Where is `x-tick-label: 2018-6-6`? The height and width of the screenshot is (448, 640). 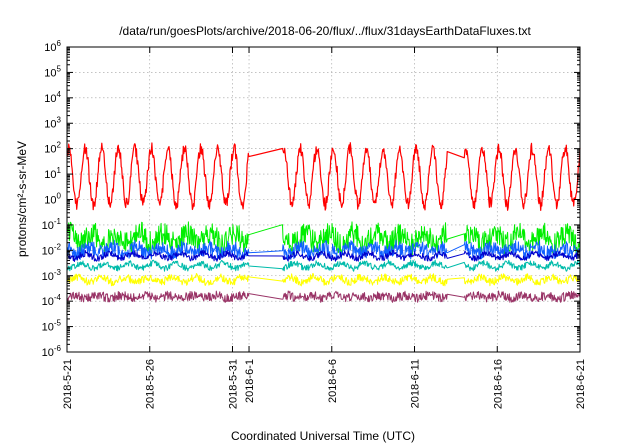 x-tick-label: 2018-6-6 is located at coordinates (333, 381).